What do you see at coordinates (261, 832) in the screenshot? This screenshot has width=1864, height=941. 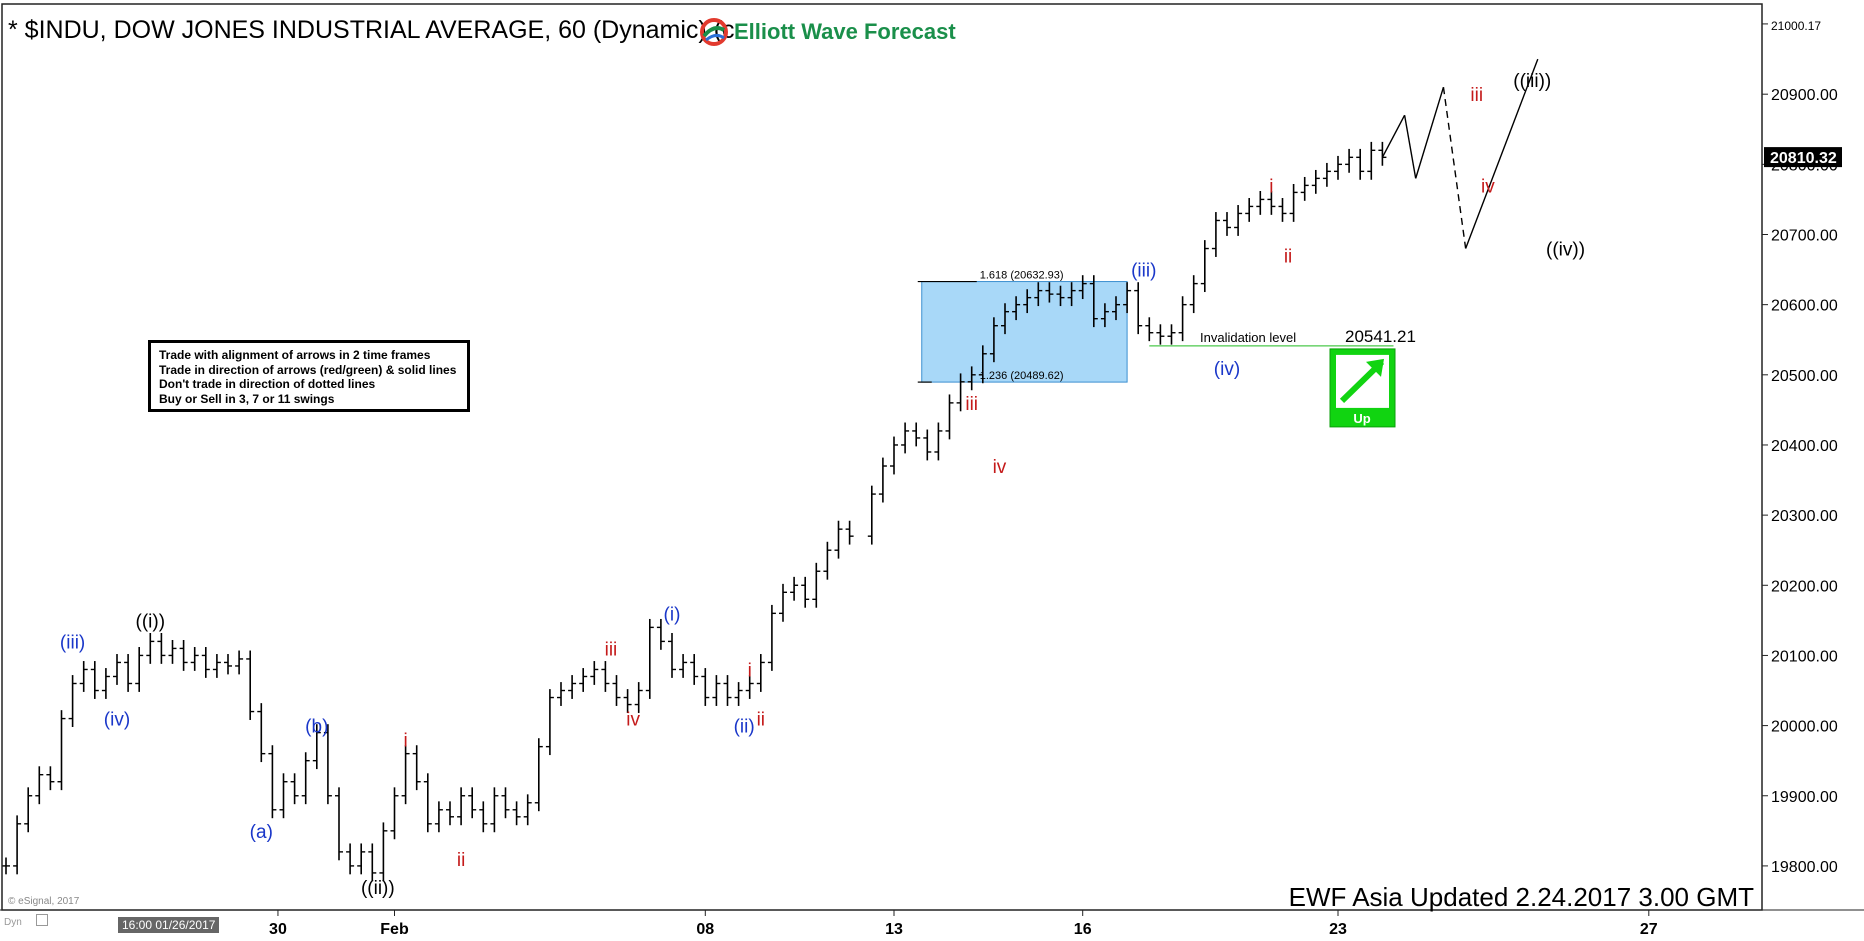 I see `wave-label: (a)` at bounding box center [261, 832].